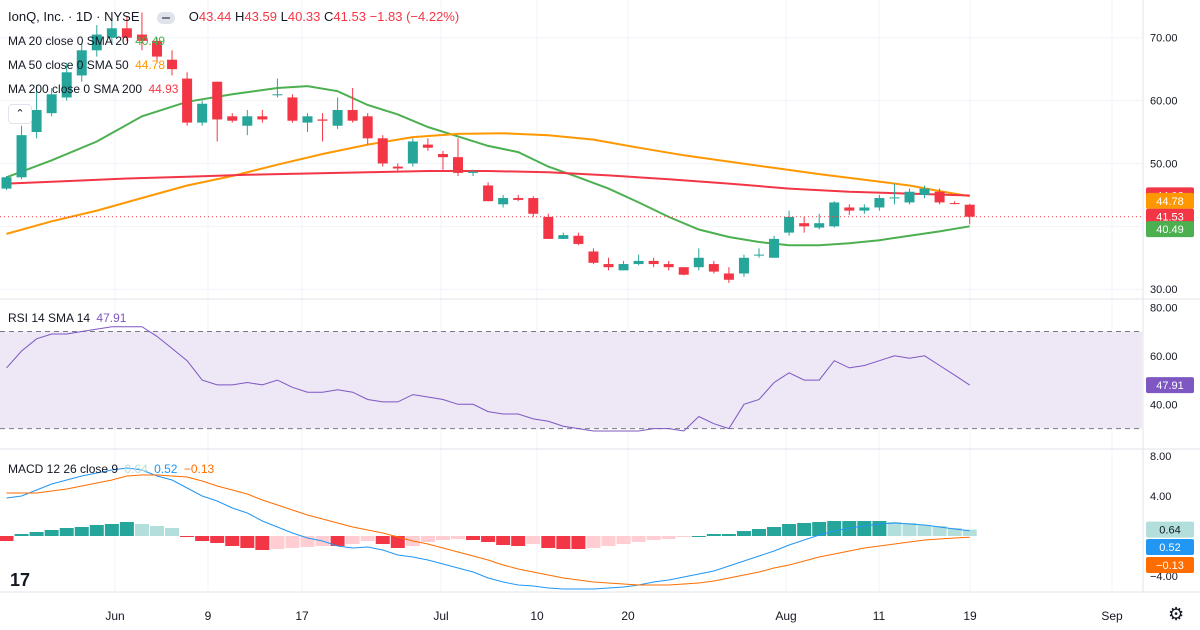 This screenshot has height=630, width=1200. Describe the element at coordinates (114, 616) in the screenshot. I see `time-tick-label: Jun` at that location.